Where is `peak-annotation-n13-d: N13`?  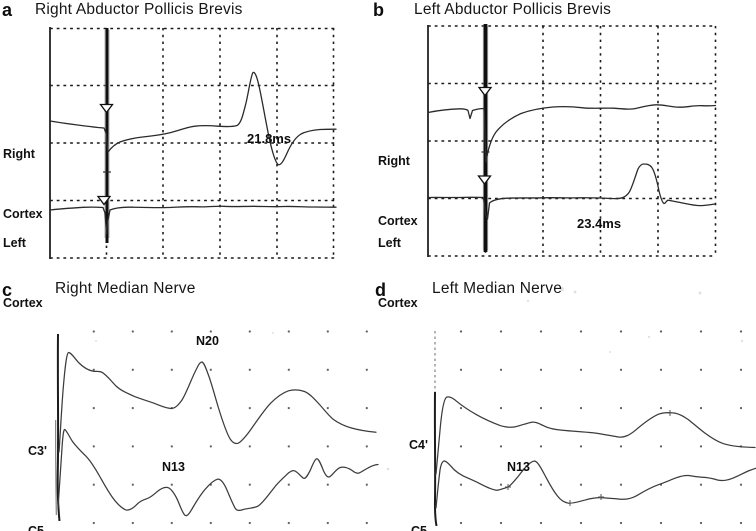 peak-annotation-n13-d: N13 is located at coordinates (518, 467).